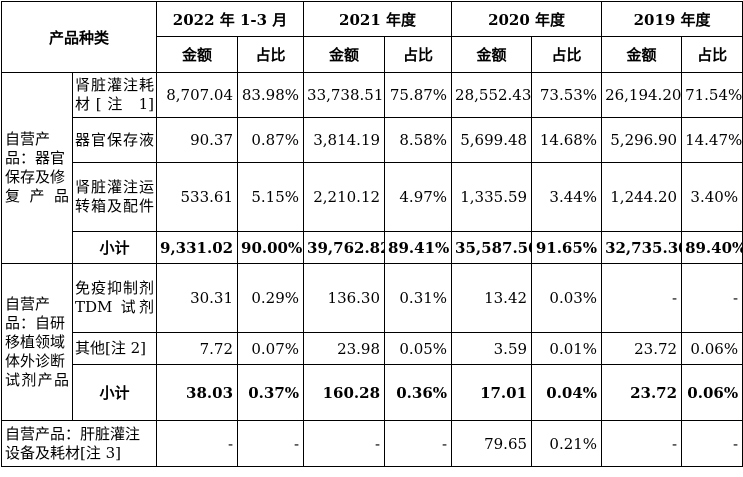  I want to click on value-cell: 39,762.82, so click(344, 247).